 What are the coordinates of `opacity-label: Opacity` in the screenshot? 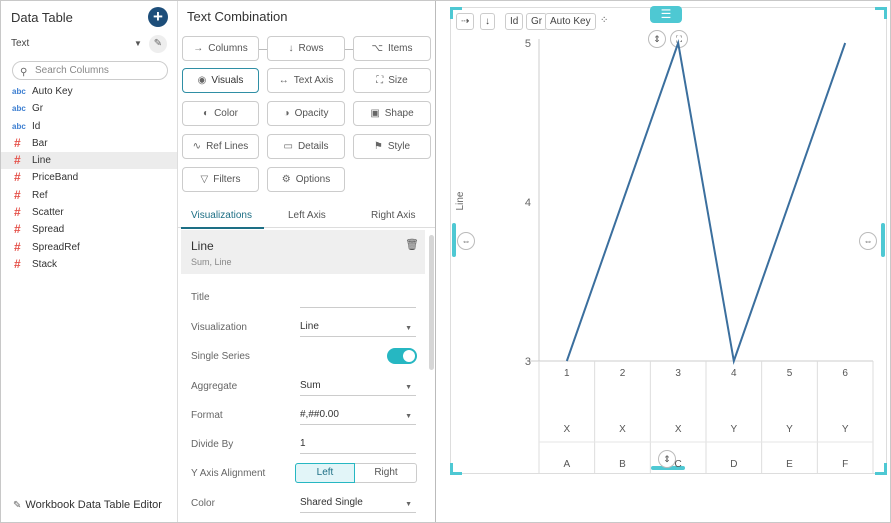 It's located at (311, 113).